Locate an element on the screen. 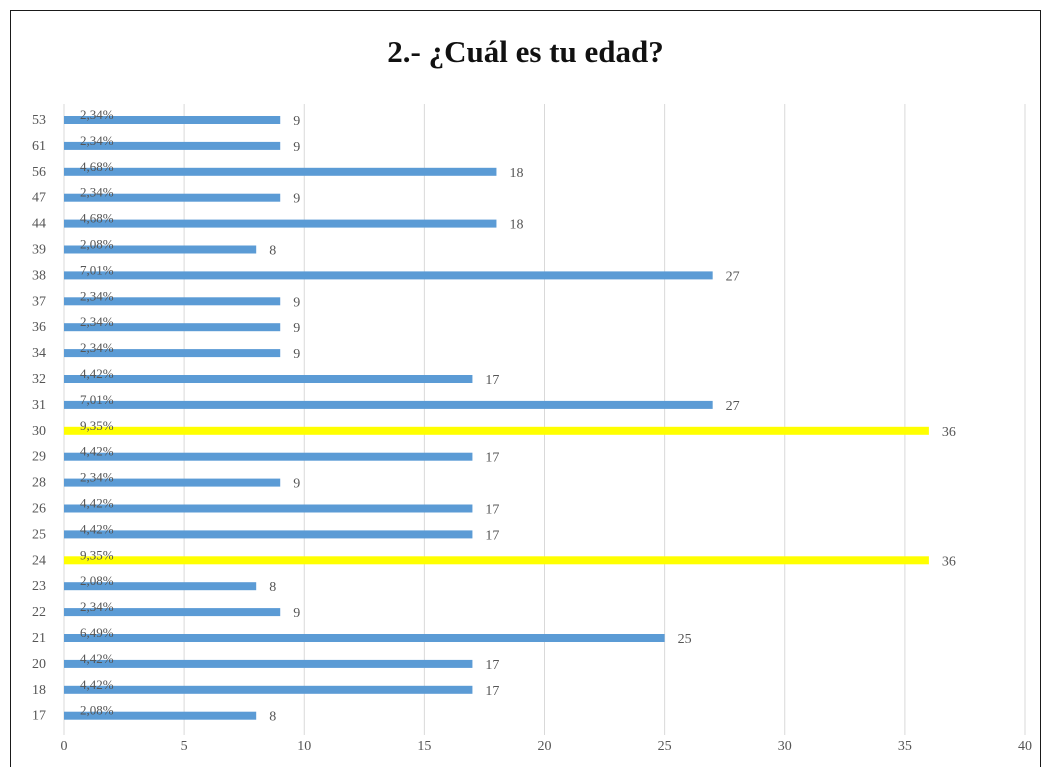 This screenshot has height=767, width=1051. value-label: 27 is located at coordinates (733, 276).